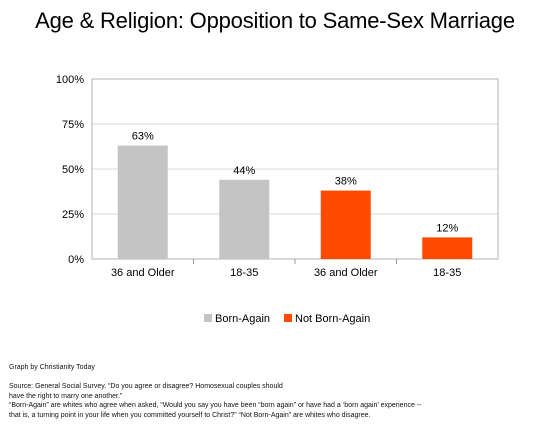 The image size is (550, 429). I want to click on source-line-2: have the right to marry one another.”, so click(66, 396).